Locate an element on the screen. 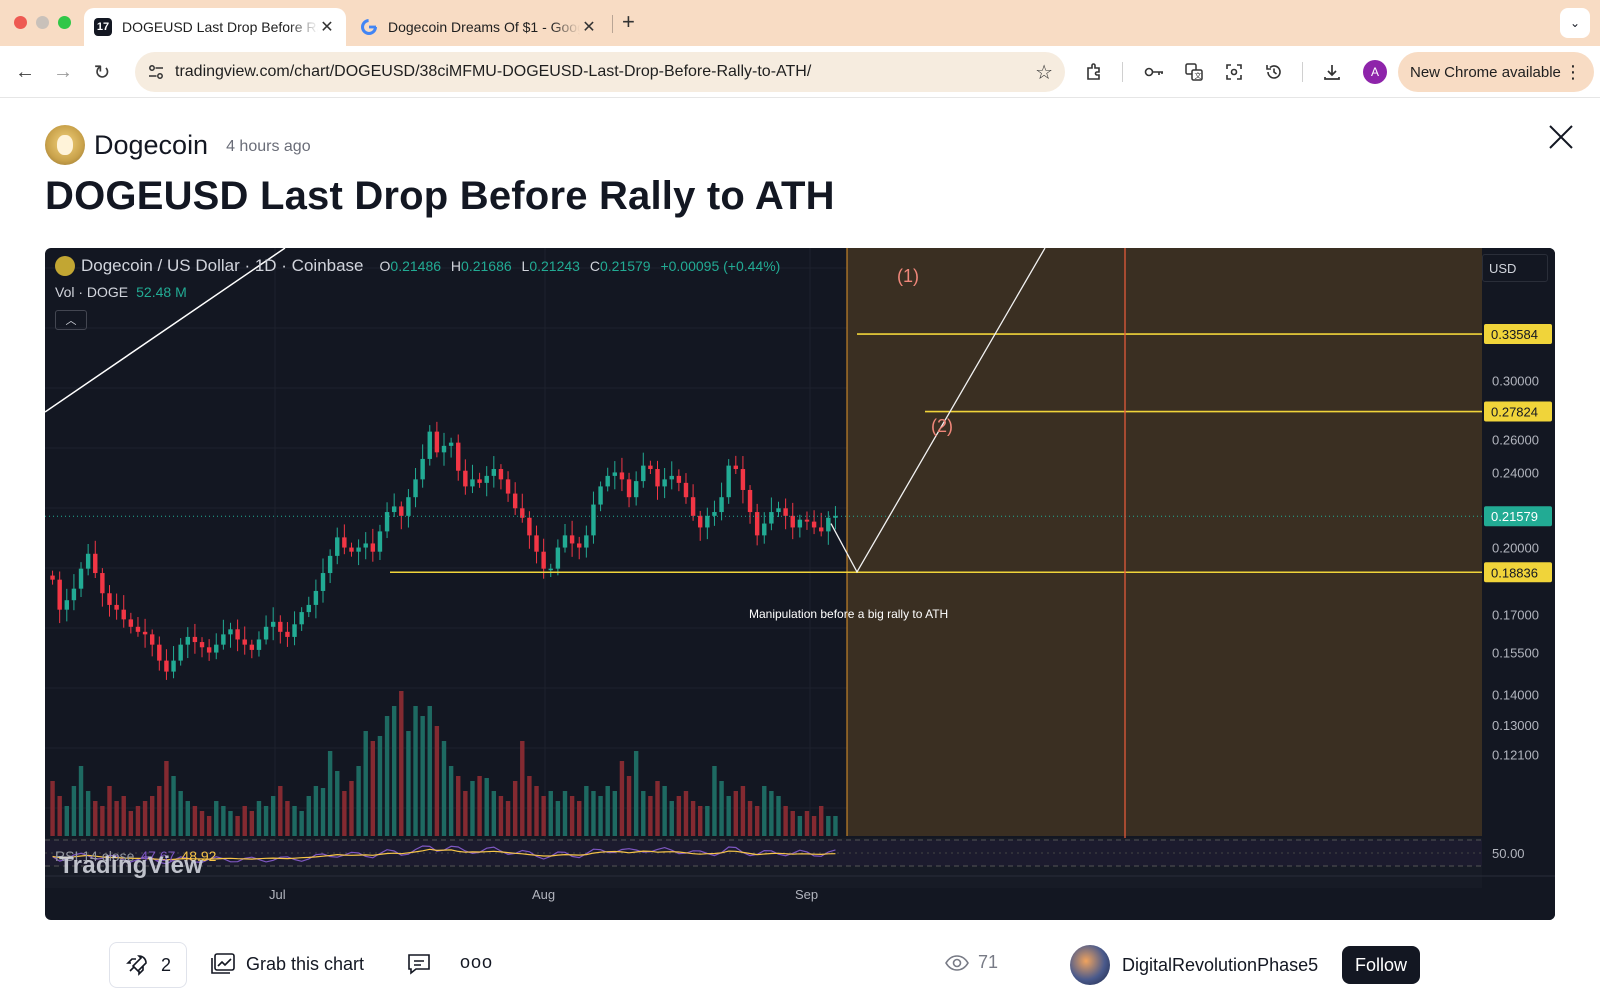  volume-label: Vol · DOGE is located at coordinates (92, 292).